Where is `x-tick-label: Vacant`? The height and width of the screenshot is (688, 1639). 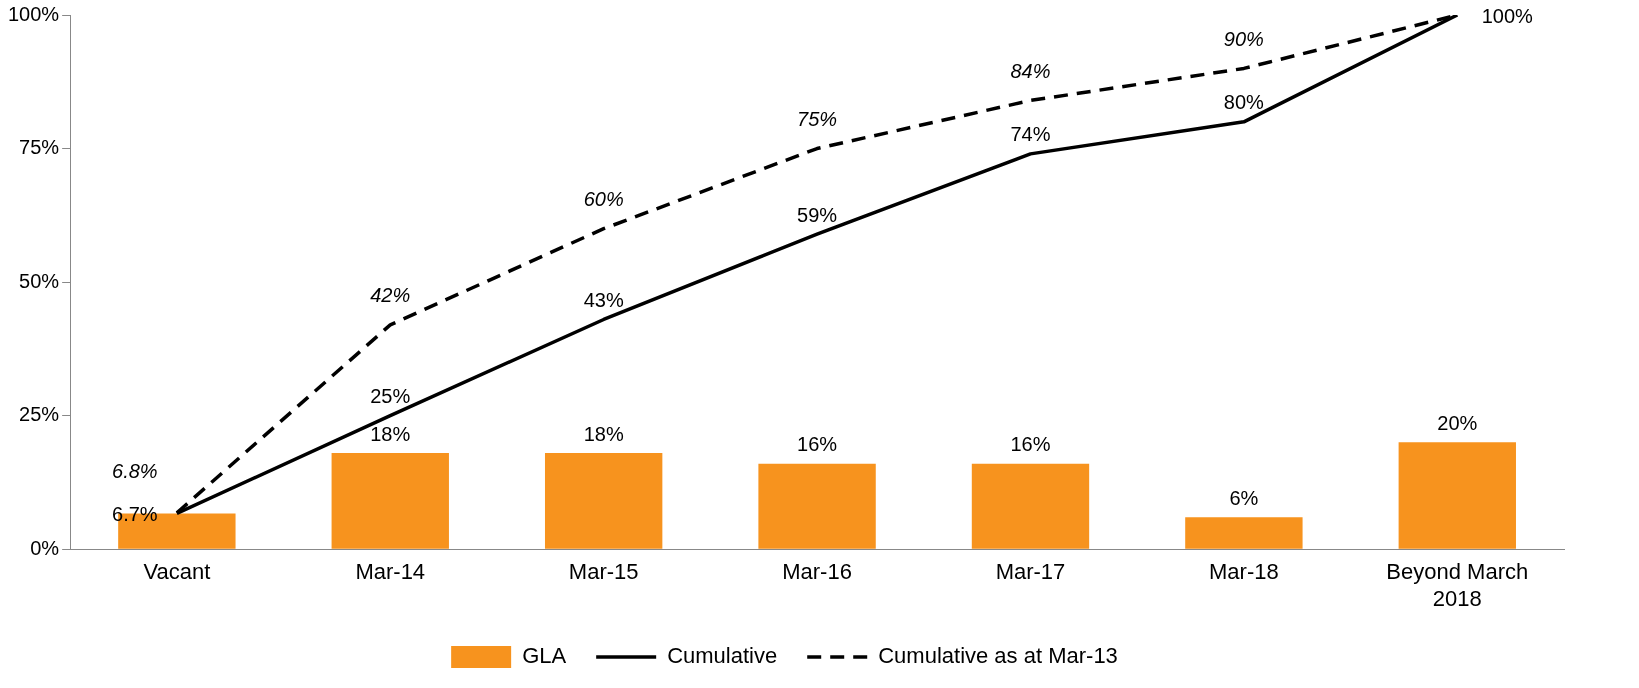 x-tick-label: Vacant is located at coordinates (177, 572).